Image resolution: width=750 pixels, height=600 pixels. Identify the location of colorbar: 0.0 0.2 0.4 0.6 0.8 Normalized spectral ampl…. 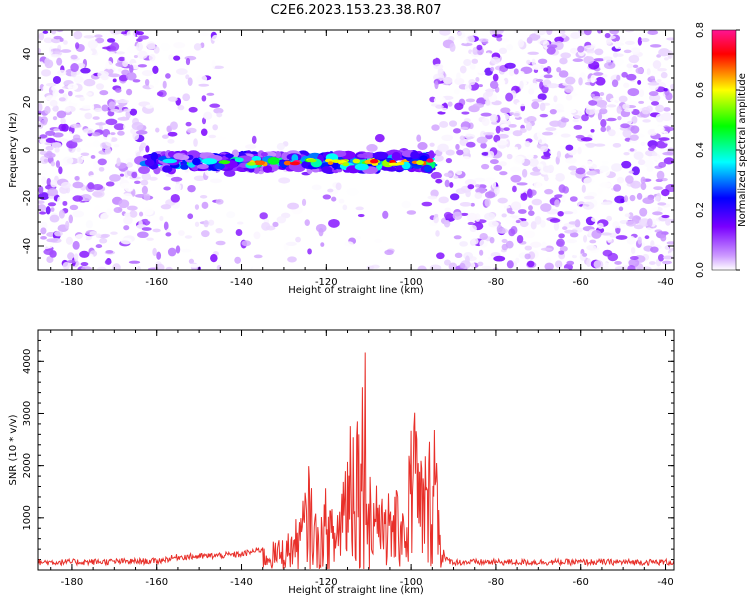
(721, 150).